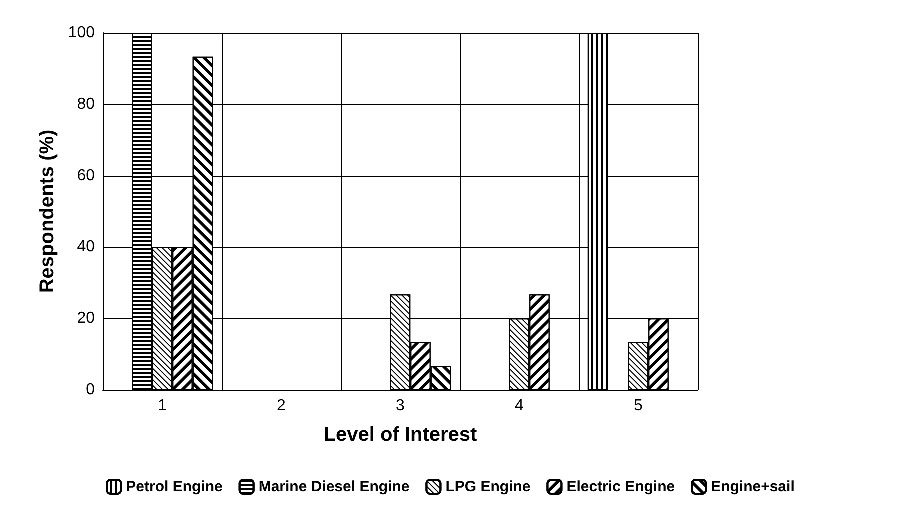  Describe the element at coordinates (86, 319) in the screenshot. I see `y-tick-label: 20` at that location.